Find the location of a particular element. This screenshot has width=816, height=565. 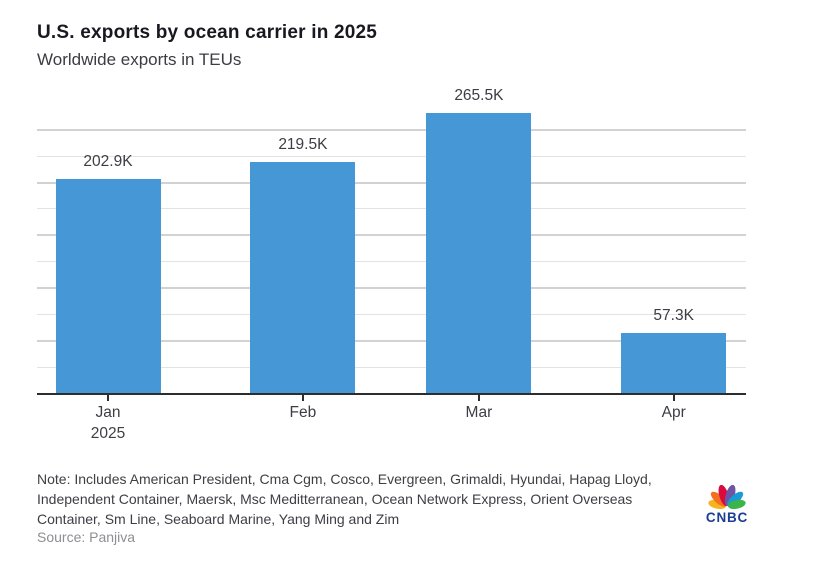

x-axis-label-line: Jan is located at coordinates (108, 412).